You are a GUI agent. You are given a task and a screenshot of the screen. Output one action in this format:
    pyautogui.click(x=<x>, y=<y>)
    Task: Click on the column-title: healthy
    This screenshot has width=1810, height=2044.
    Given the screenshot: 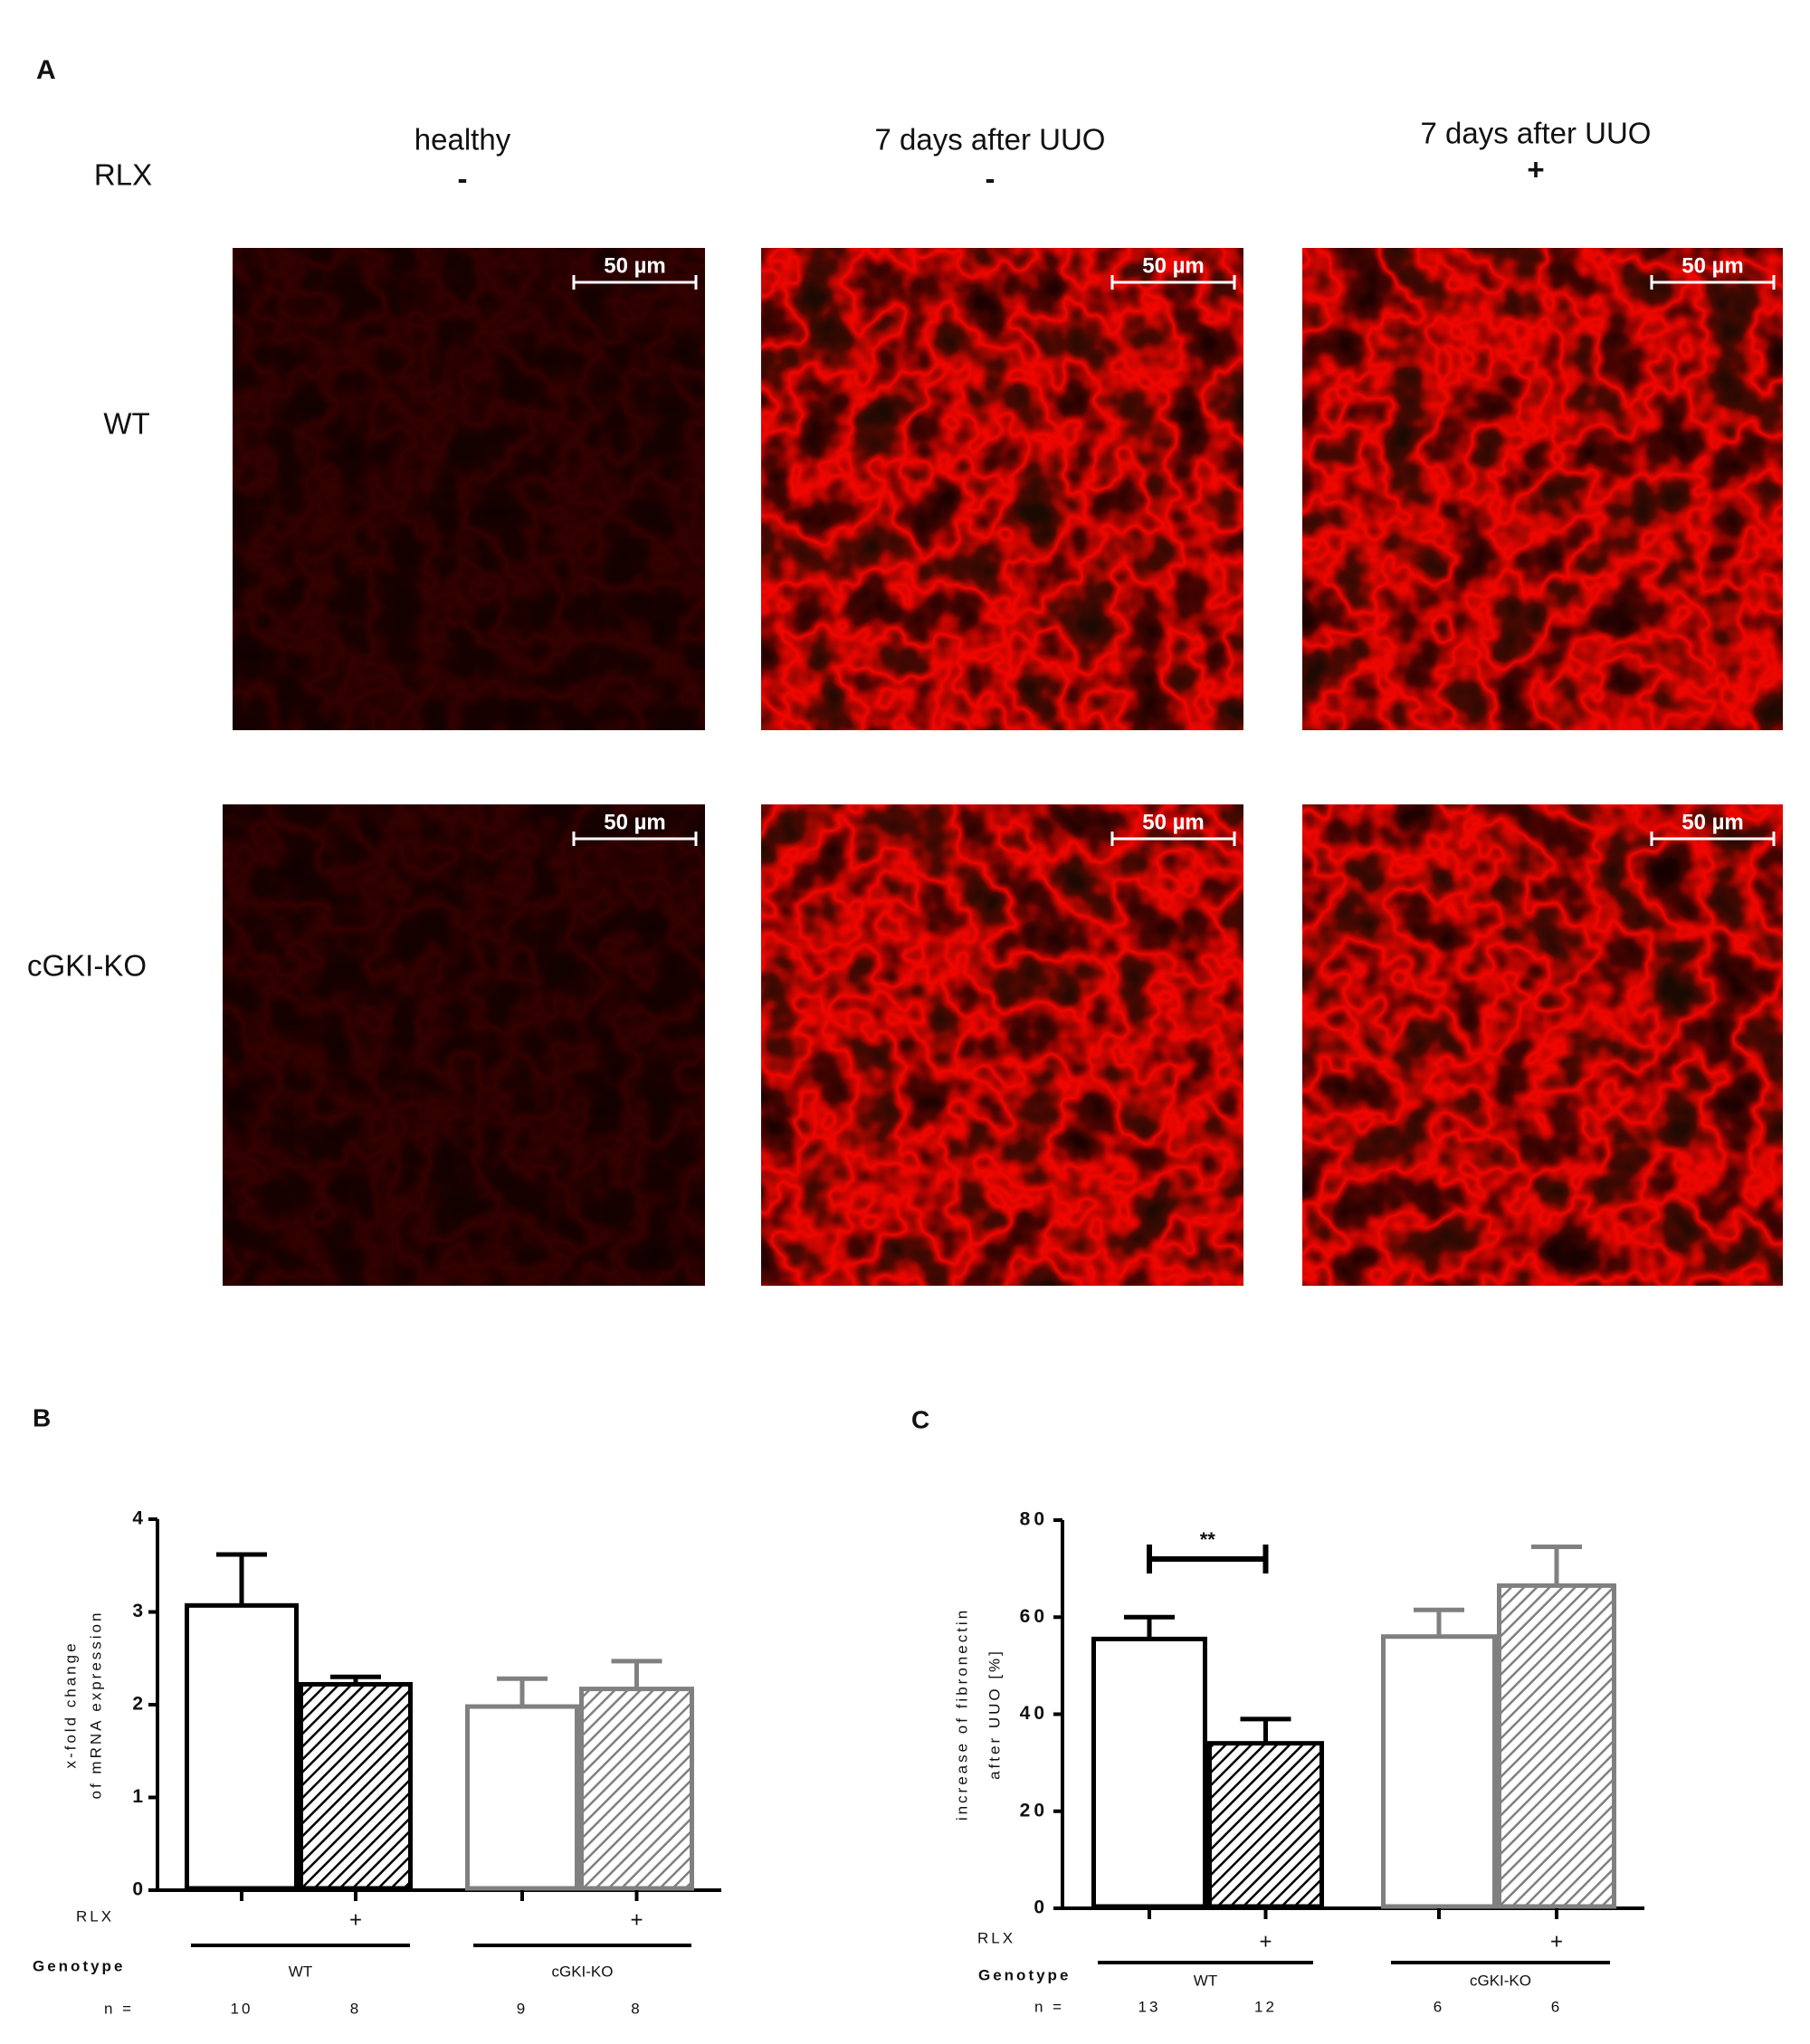 What is the action you would take?
    pyautogui.click(x=463, y=140)
    